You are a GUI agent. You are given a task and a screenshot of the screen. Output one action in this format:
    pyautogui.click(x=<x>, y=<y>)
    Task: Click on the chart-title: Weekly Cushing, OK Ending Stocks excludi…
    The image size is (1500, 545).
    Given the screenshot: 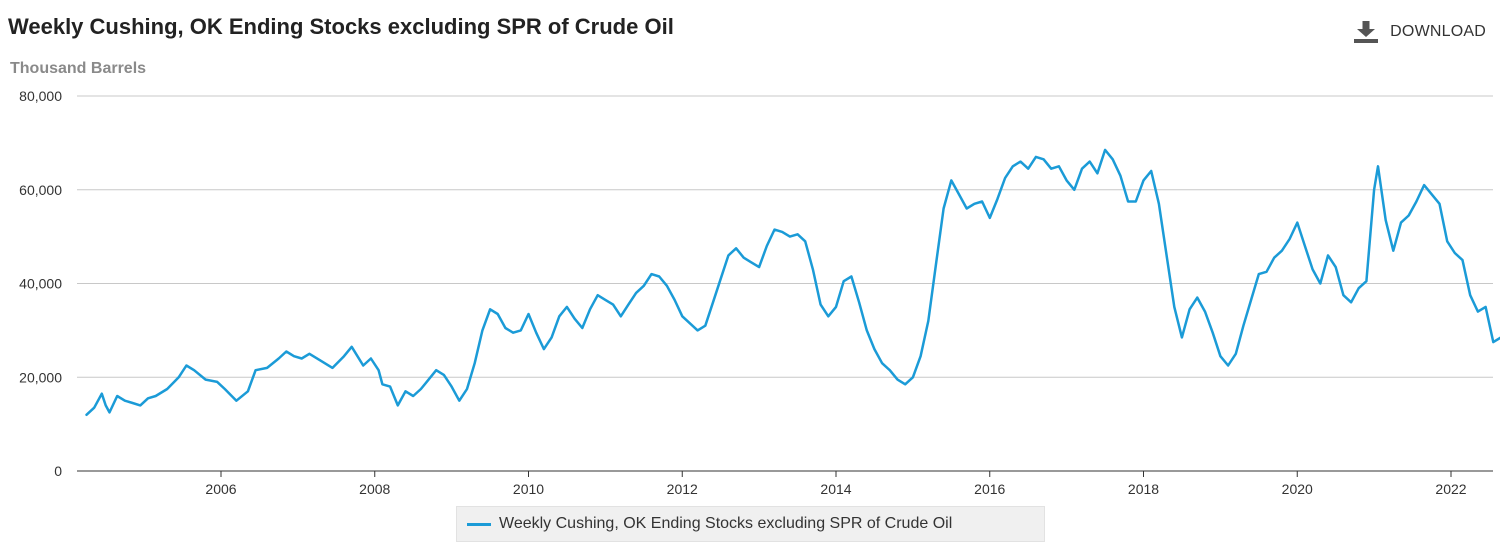 What is the action you would take?
    pyautogui.click(x=341, y=26)
    